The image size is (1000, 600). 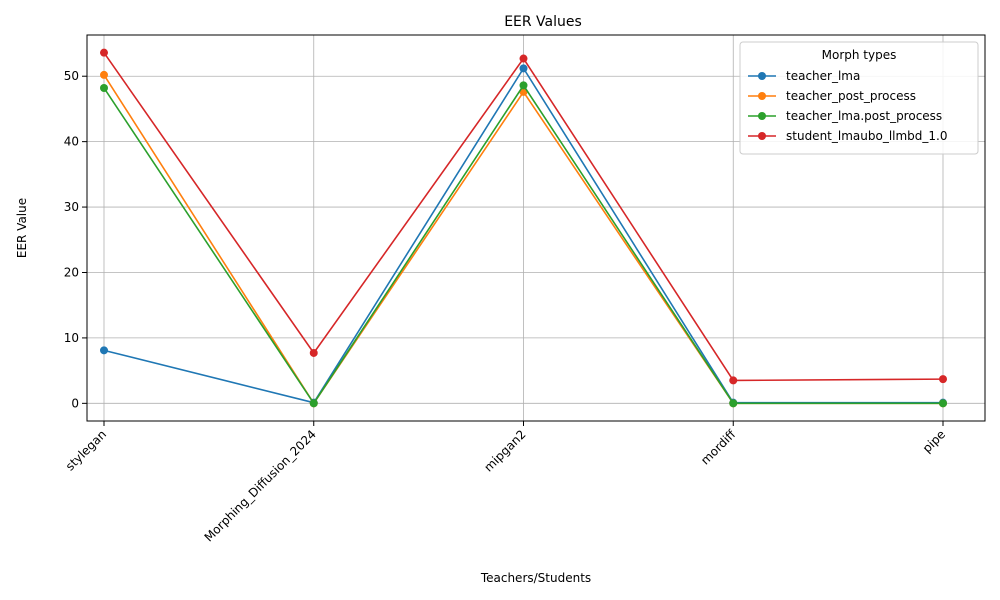 I want to click on legend-entry: teacher_lma, so click(x=804, y=76).